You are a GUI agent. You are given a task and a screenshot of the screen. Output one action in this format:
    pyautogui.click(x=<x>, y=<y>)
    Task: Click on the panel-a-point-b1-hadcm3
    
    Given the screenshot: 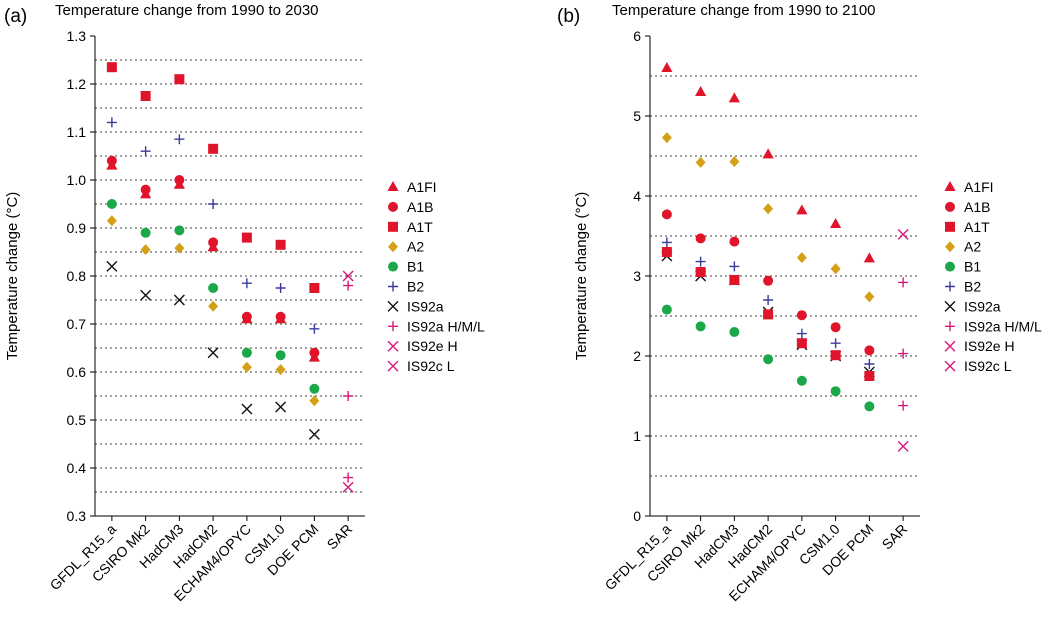 What is the action you would take?
    pyautogui.click(x=179, y=230)
    